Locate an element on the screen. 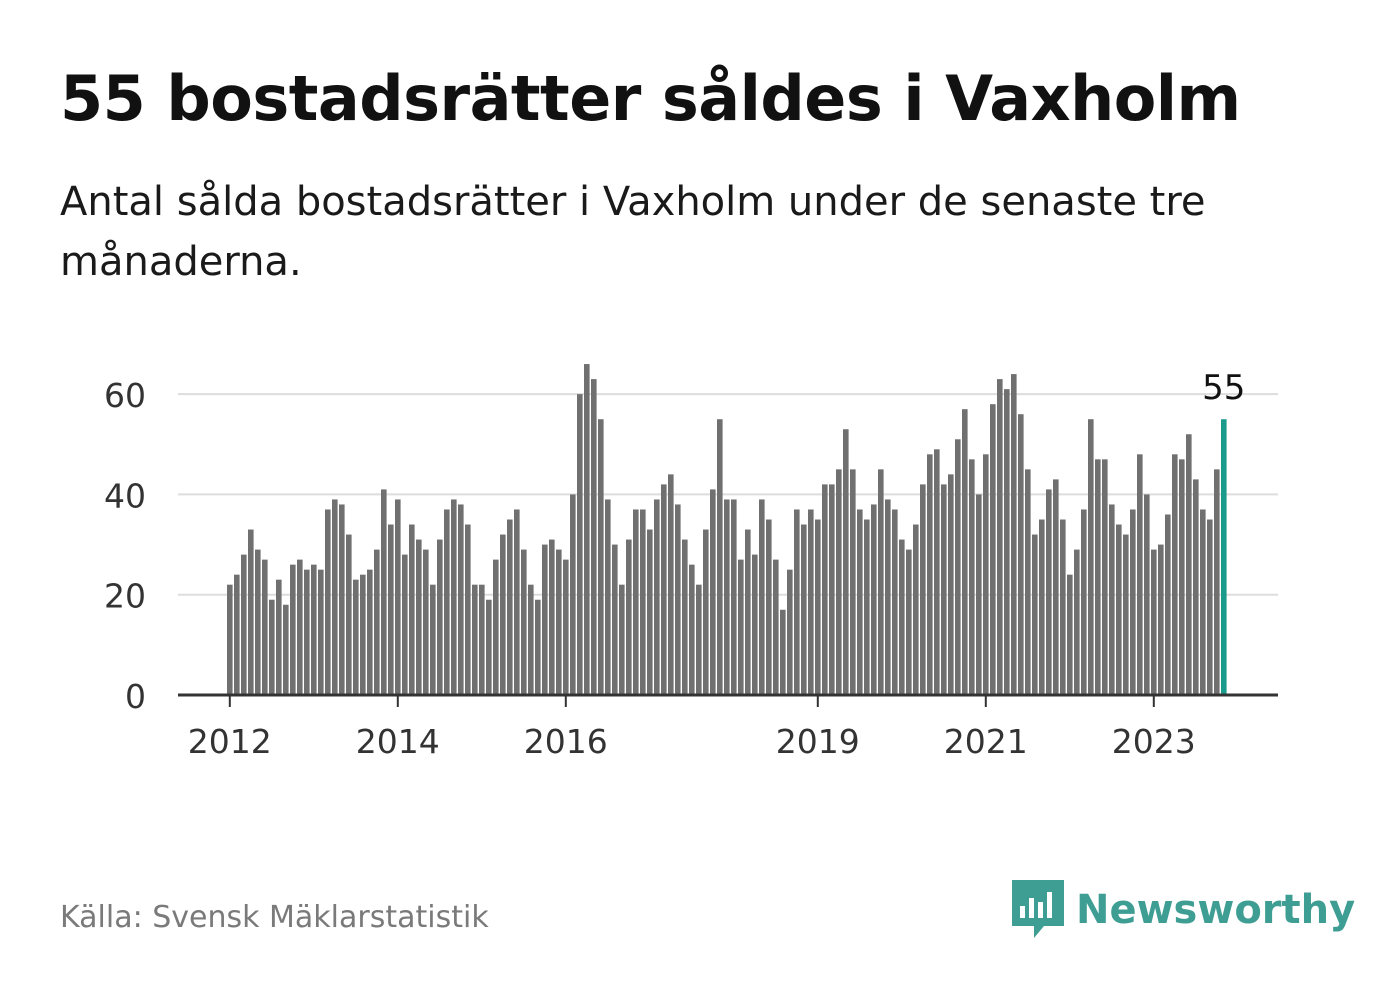 The width and height of the screenshot is (1382, 999). y-tick-label: 60 is located at coordinates (125, 395).